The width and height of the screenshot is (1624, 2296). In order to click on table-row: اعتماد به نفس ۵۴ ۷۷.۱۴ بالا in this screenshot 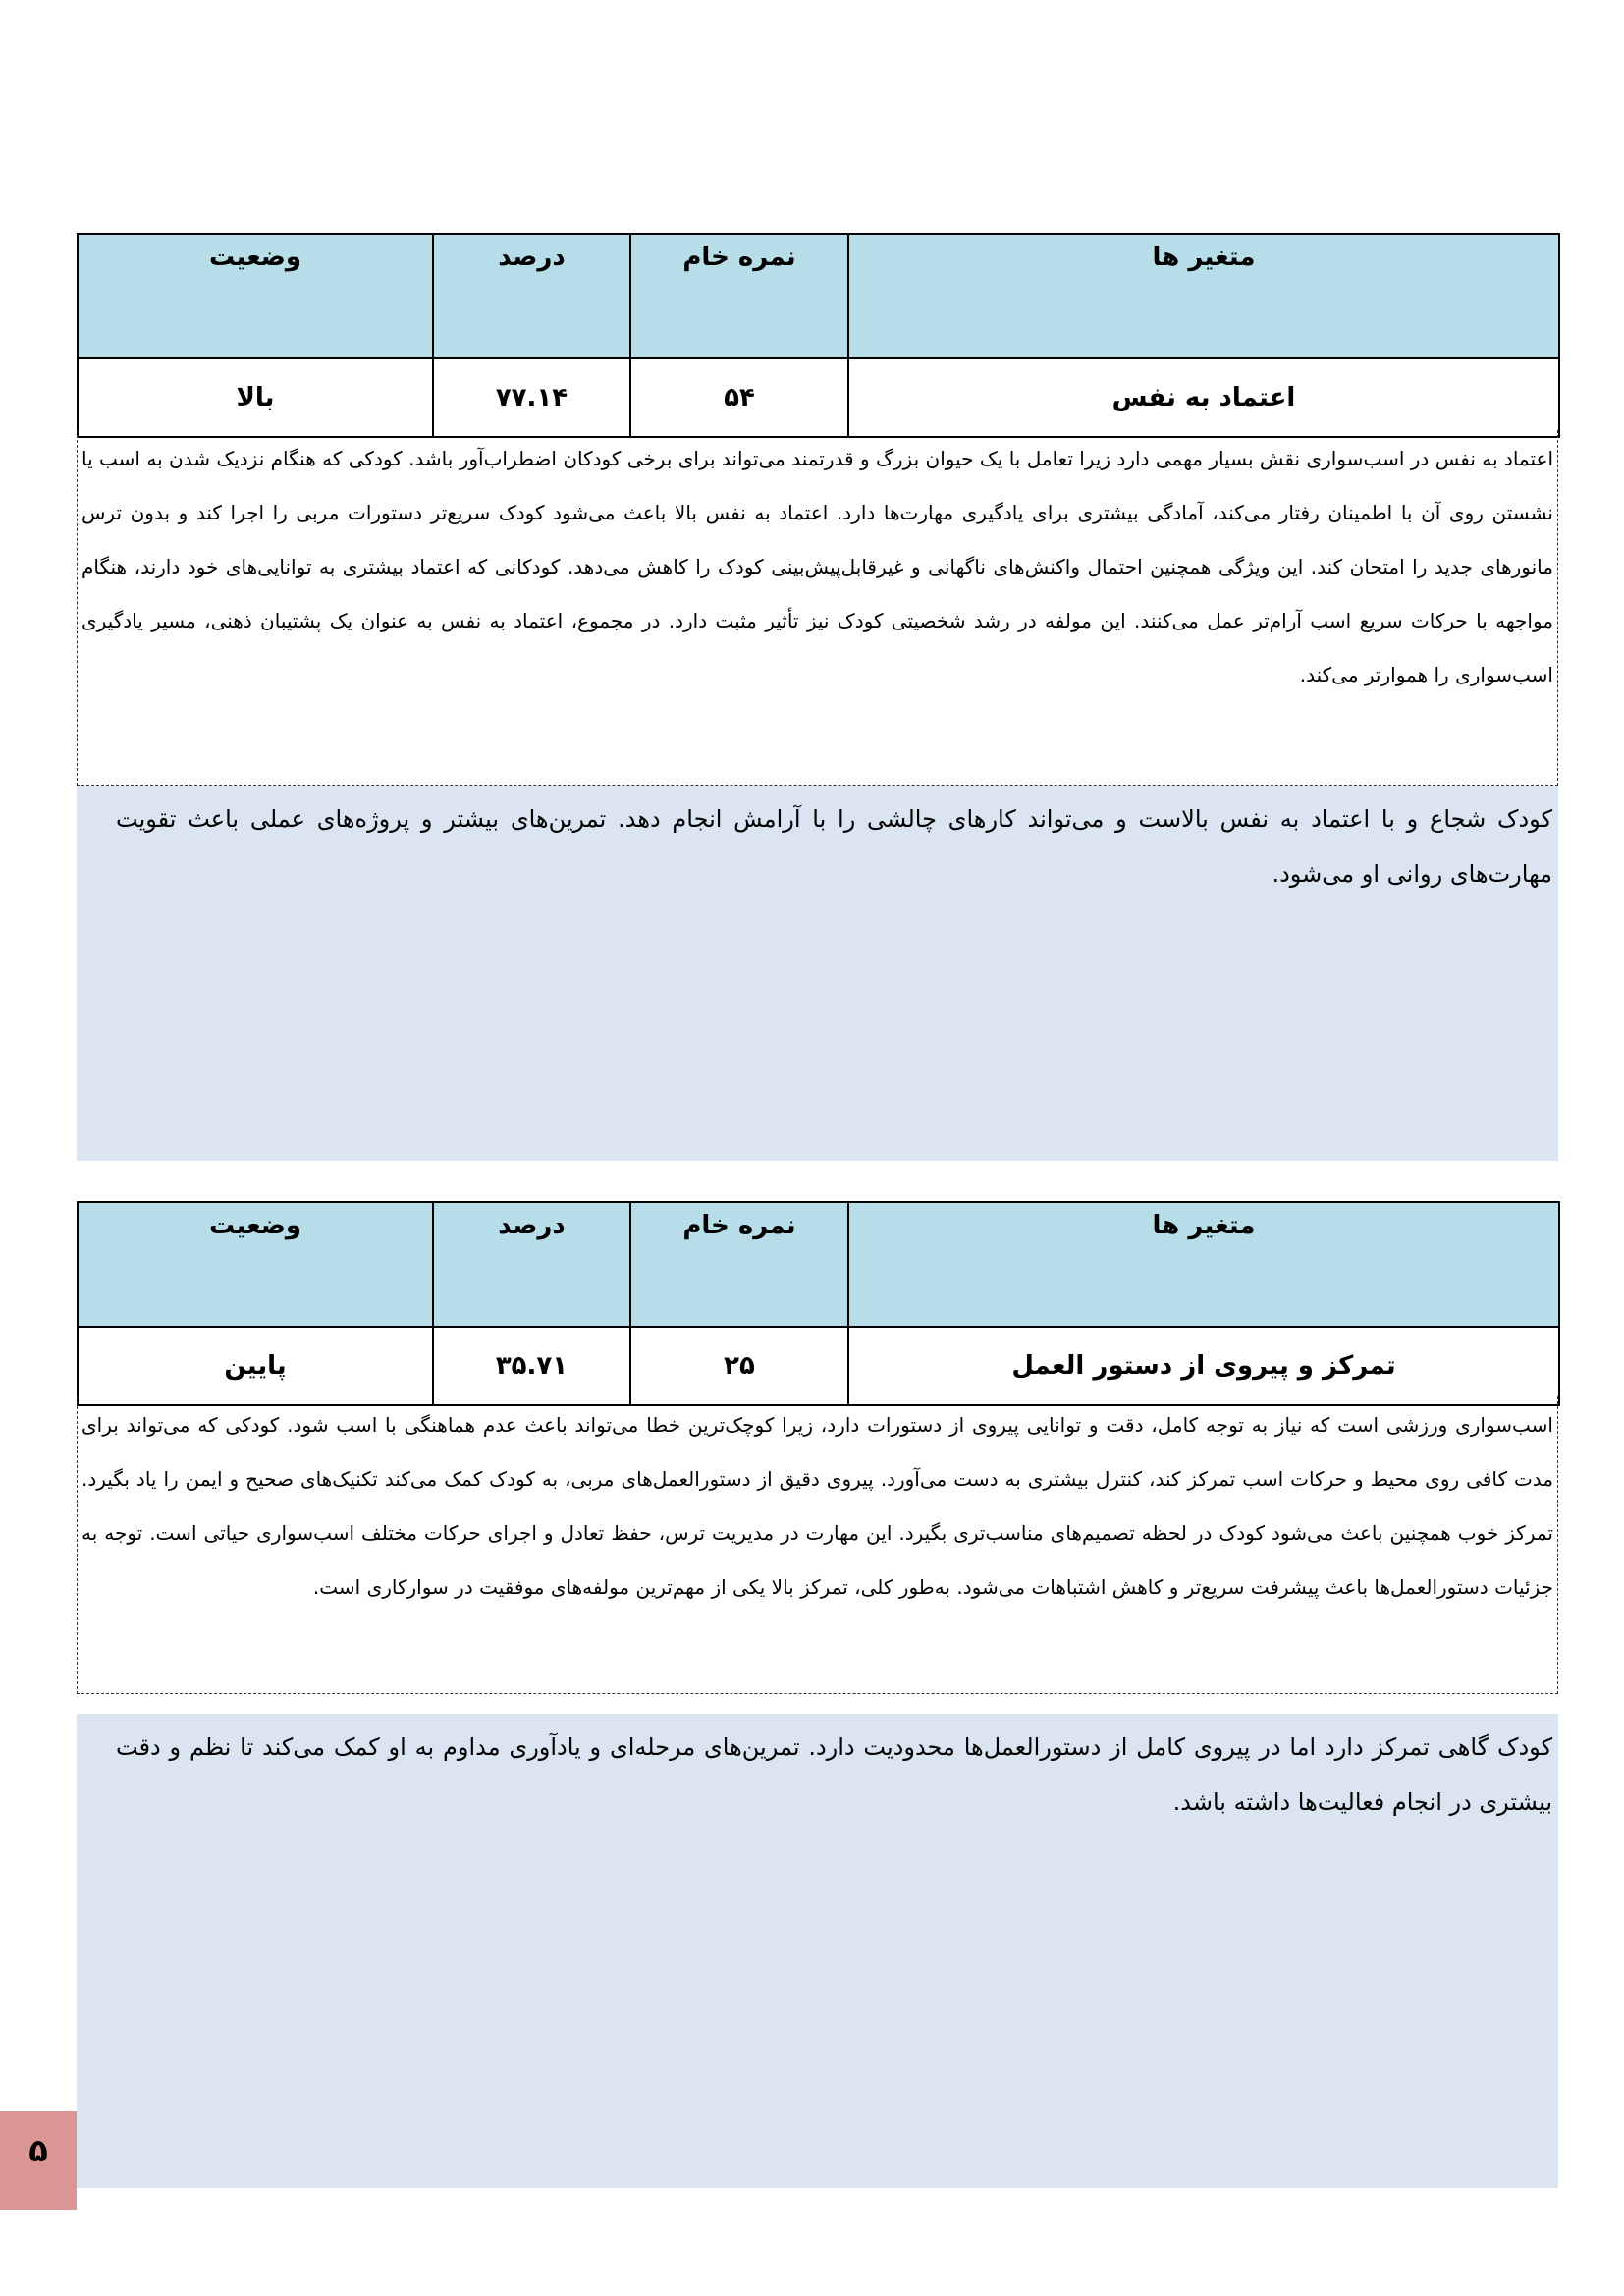, I will do `click(818, 397)`.